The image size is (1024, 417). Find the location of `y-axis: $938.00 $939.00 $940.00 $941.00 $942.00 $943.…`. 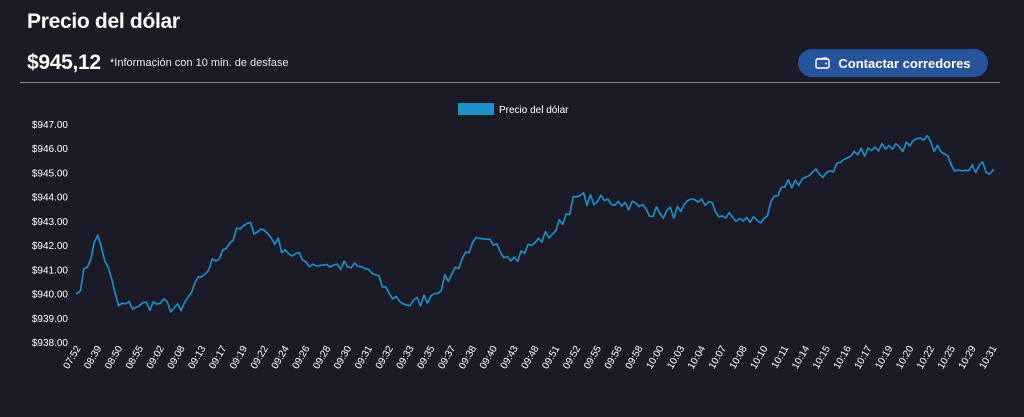

y-axis: $938.00 $939.00 $940.00 $941.00 $942.00 $943.… is located at coordinates (50, 234).